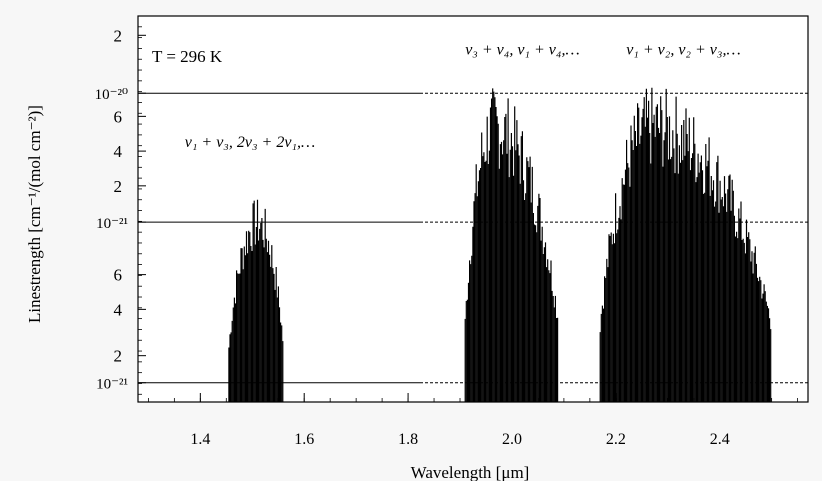  What do you see at coordinates (111, 95) in the screenshot?
I see `y-tick-label: 10⁻²⁰` at bounding box center [111, 95].